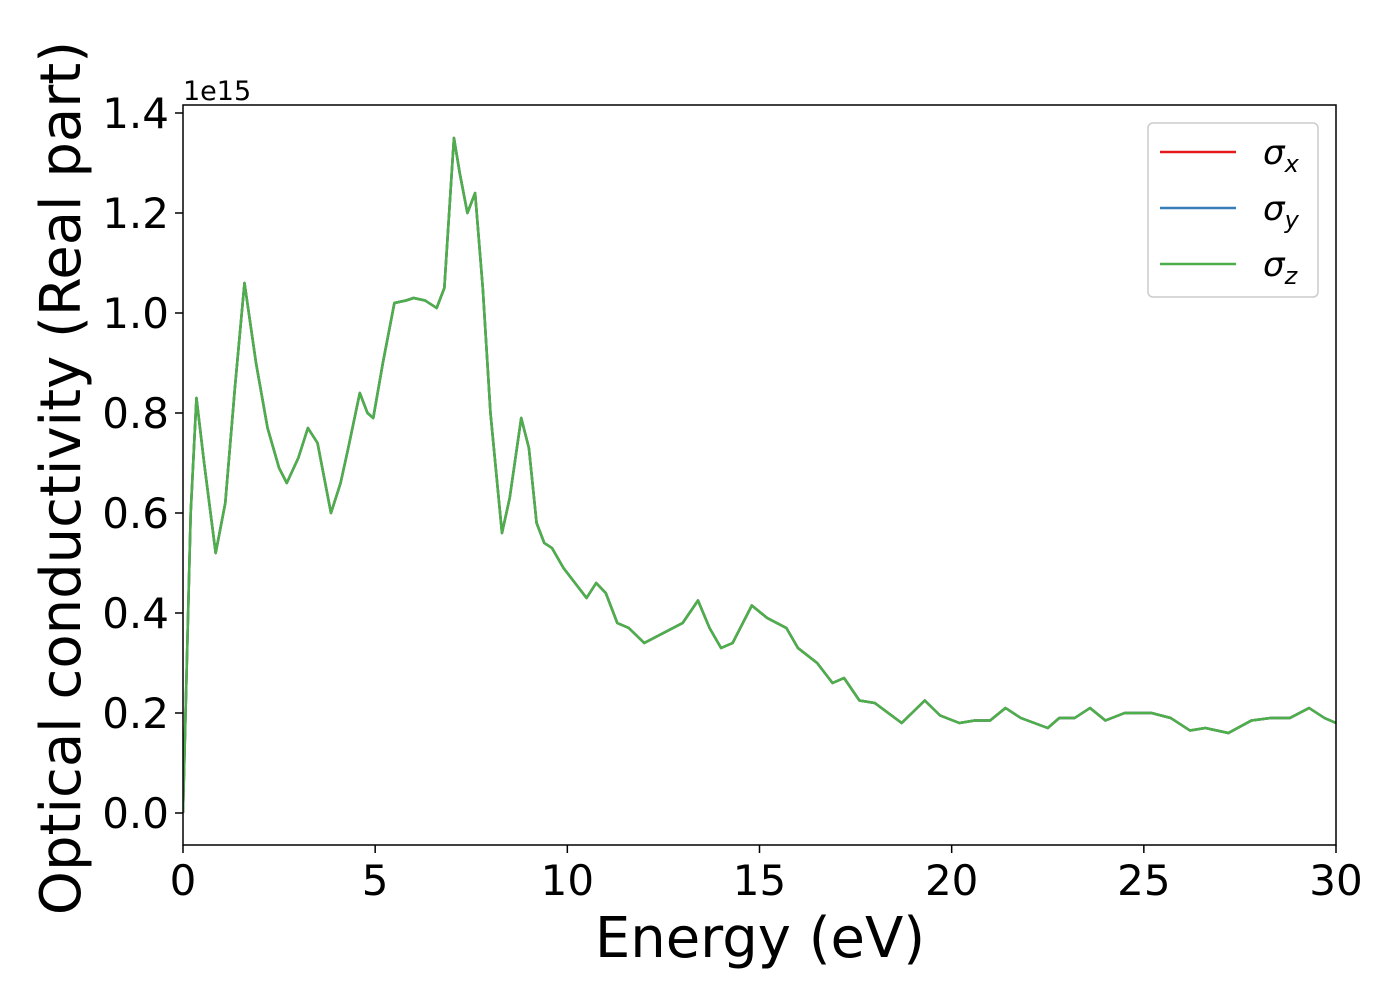 This screenshot has height=1000, width=1400. I want to click on y-tick-label: 1.2, so click(135, 213).